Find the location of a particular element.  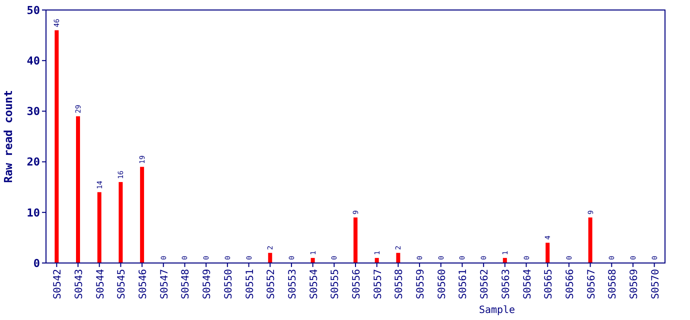

x-tick-label: S0549 is located at coordinates (208, 284).